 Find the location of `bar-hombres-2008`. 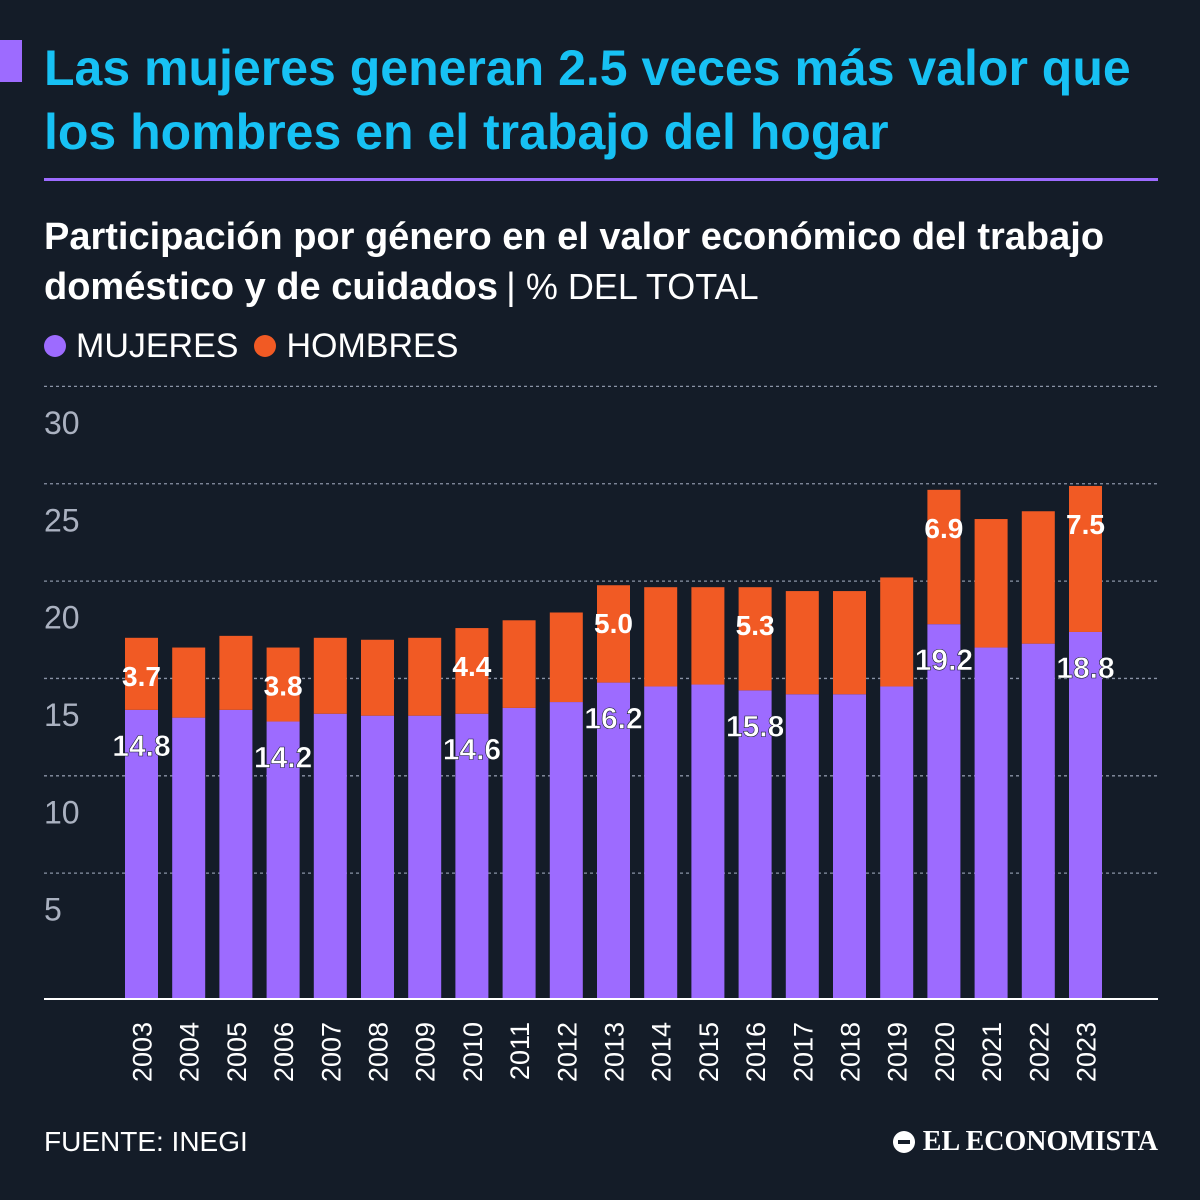

bar-hombres-2008 is located at coordinates (377, 677).